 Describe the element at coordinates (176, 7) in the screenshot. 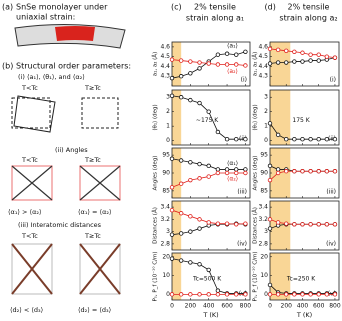

I see `panel-label: (c)` at that location.